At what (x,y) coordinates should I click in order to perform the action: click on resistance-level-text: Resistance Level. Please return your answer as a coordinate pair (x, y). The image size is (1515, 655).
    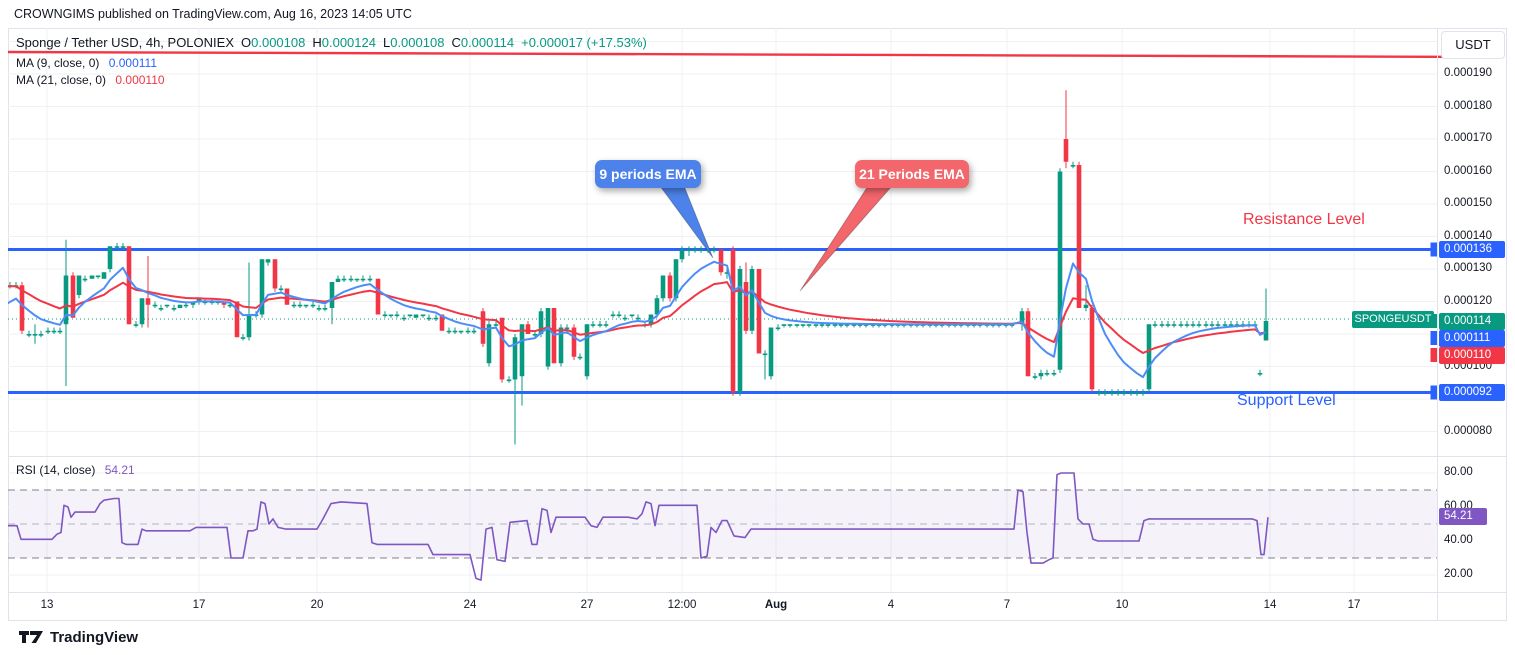
    Looking at the image, I should click on (1304, 219).